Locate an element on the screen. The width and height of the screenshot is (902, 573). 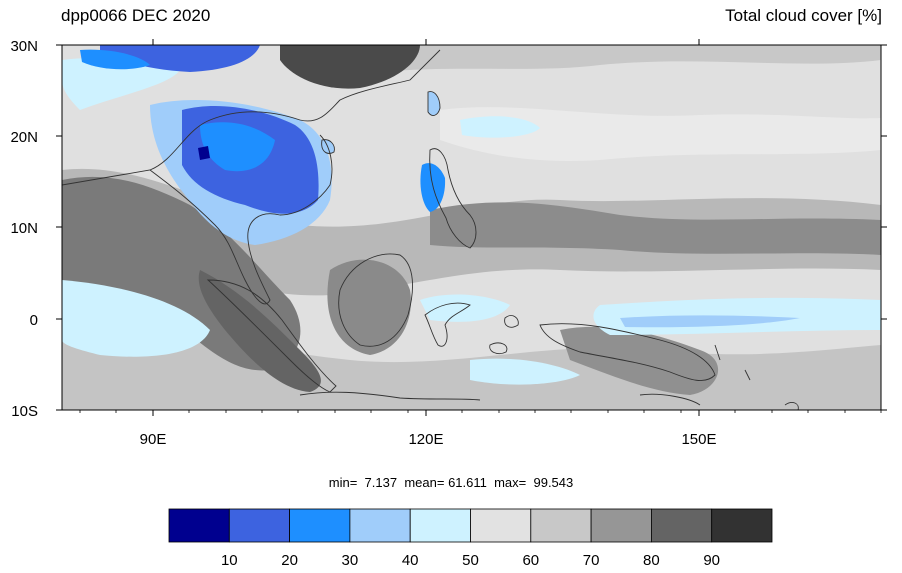
lat-label-10s: 10S is located at coordinates (24, 411).